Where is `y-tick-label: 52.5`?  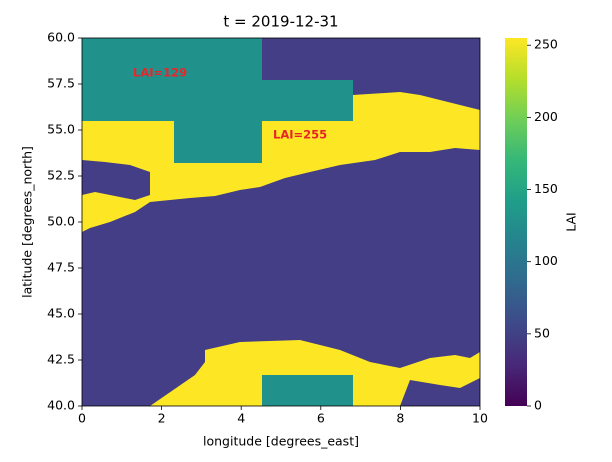
y-tick-label: 52.5 is located at coordinates (61, 175).